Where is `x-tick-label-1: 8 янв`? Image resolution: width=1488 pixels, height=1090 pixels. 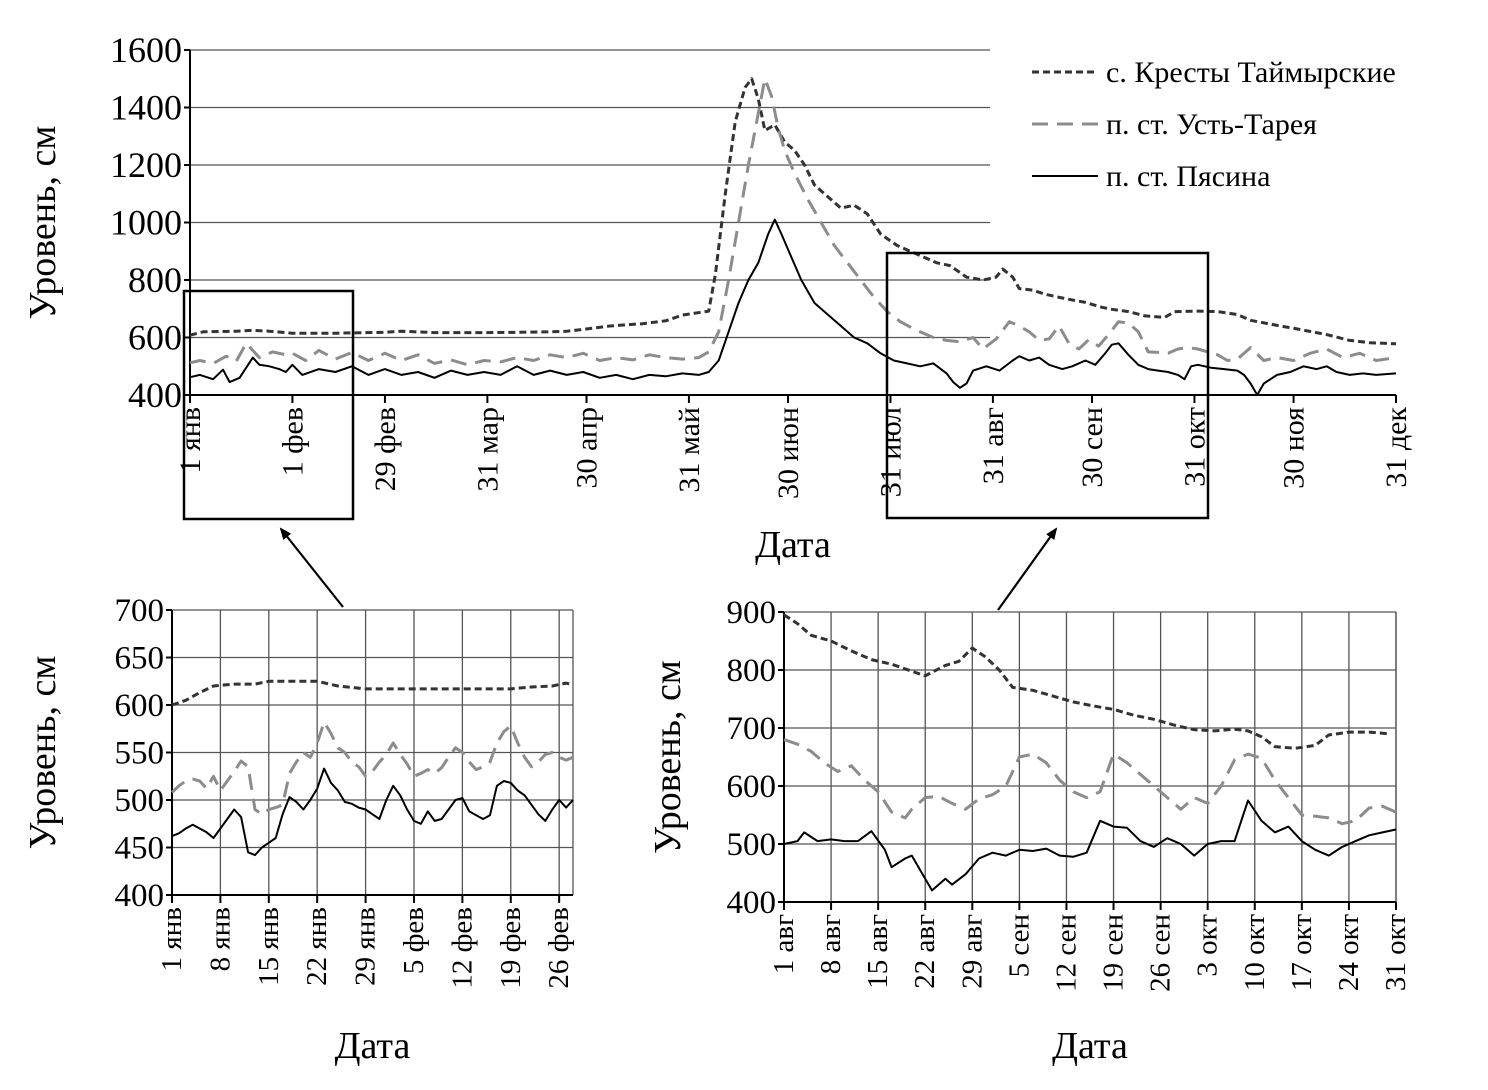
x-tick-label-1: 8 янв is located at coordinates (220, 939).